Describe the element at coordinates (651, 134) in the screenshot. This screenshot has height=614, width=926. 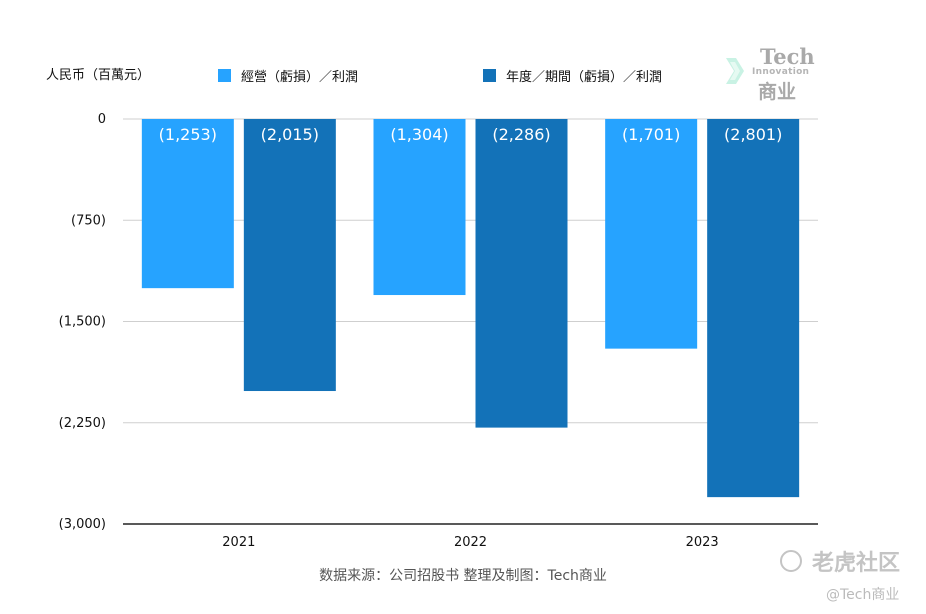
I see `data-label-operating-2023: (1,701)` at that location.